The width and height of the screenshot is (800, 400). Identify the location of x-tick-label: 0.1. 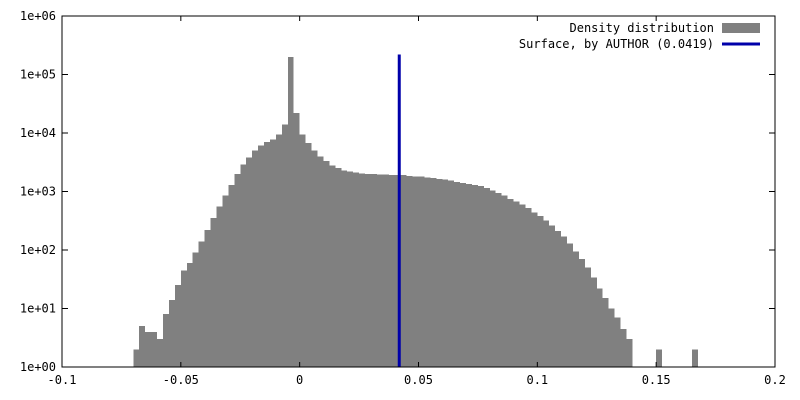
(537, 380).